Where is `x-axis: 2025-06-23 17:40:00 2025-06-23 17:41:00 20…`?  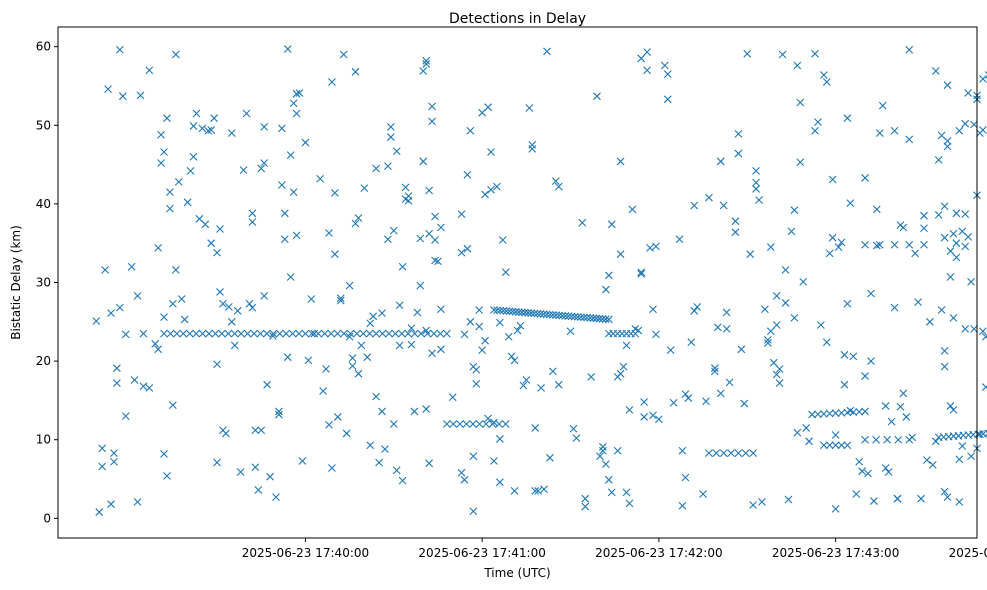
x-axis: 2025-06-23 17:40:00 2025-06-23 17:41:00 20… is located at coordinates (614, 549).